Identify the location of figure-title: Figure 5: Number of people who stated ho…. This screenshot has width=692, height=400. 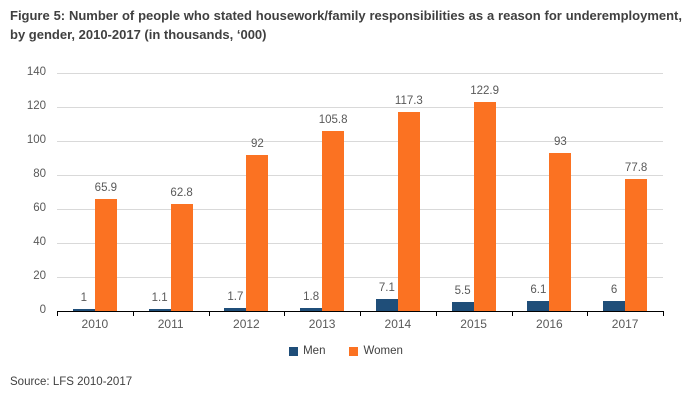
(346, 25).